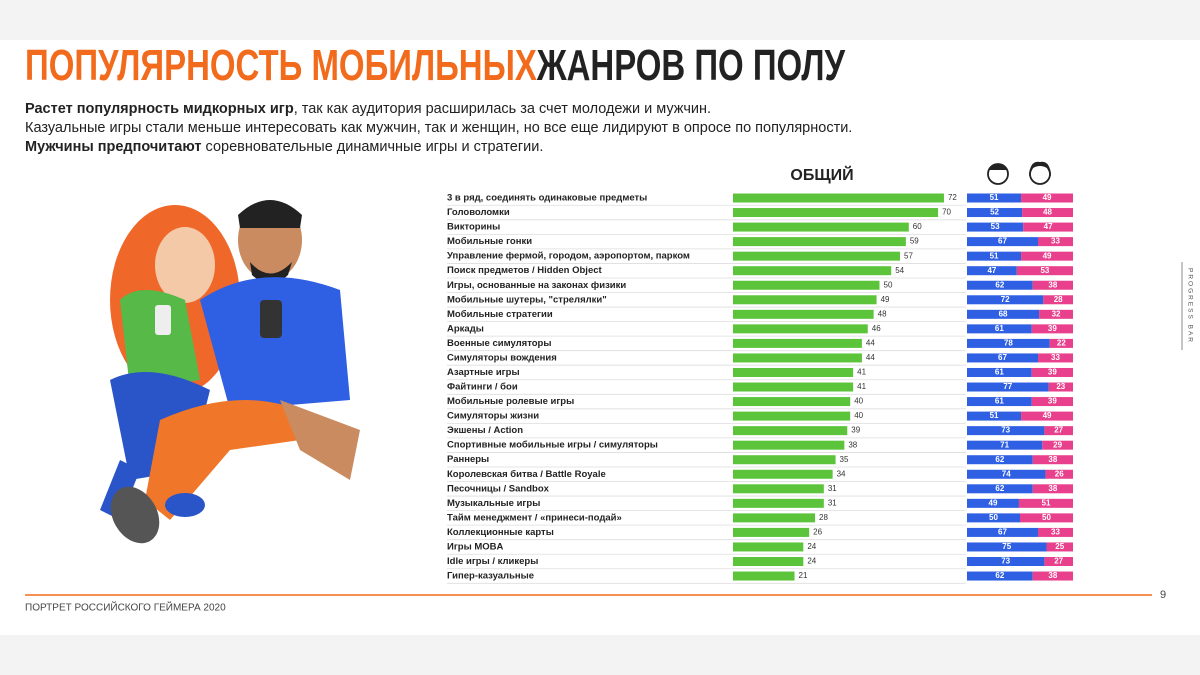 The height and width of the screenshot is (675, 1200). Describe the element at coordinates (478, 212) in the screenshot. I see `category-label: Головоломки` at that location.